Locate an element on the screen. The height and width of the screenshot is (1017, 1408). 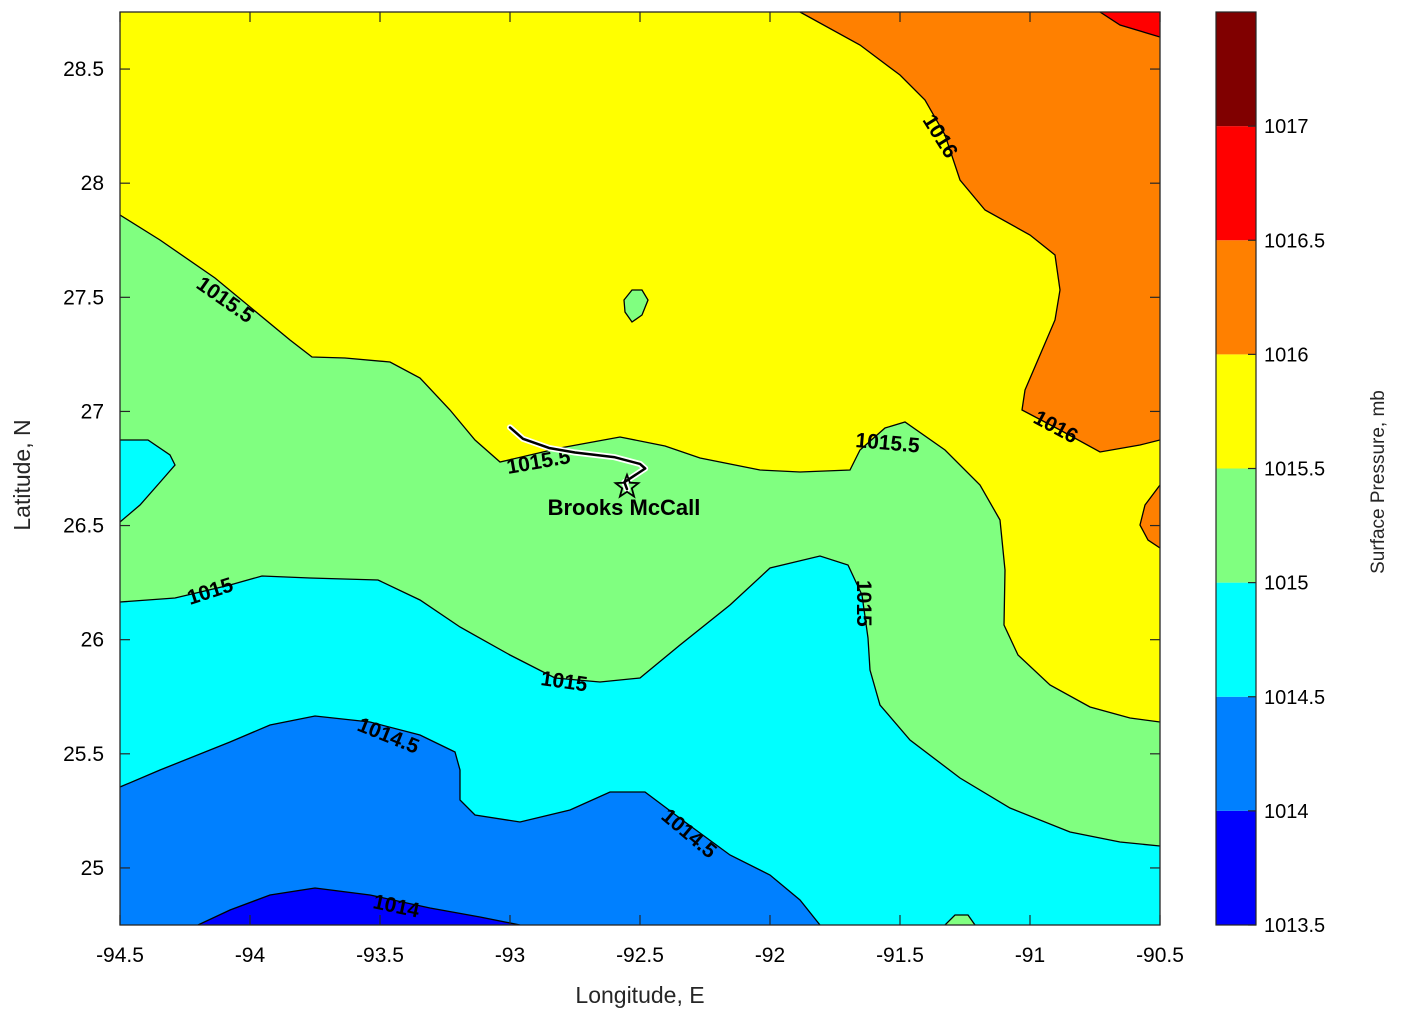
contour-line-1015-island is located at coordinates (636, 306).